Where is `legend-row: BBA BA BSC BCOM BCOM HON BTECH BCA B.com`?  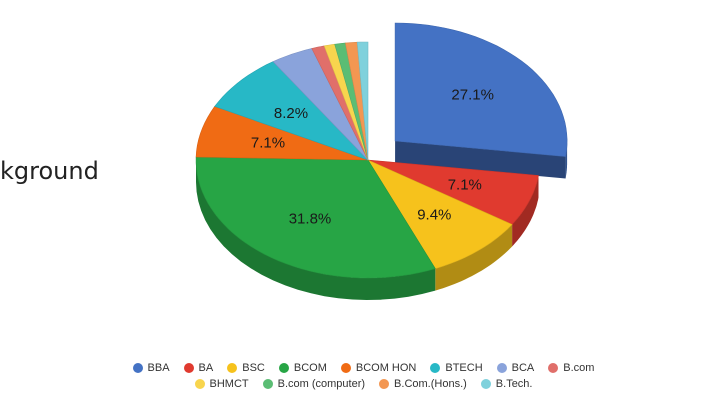
legend-row: BBA BA BSC BCOM BCOM HON BTECH BCA B.com is located at coordinates (363, 368).